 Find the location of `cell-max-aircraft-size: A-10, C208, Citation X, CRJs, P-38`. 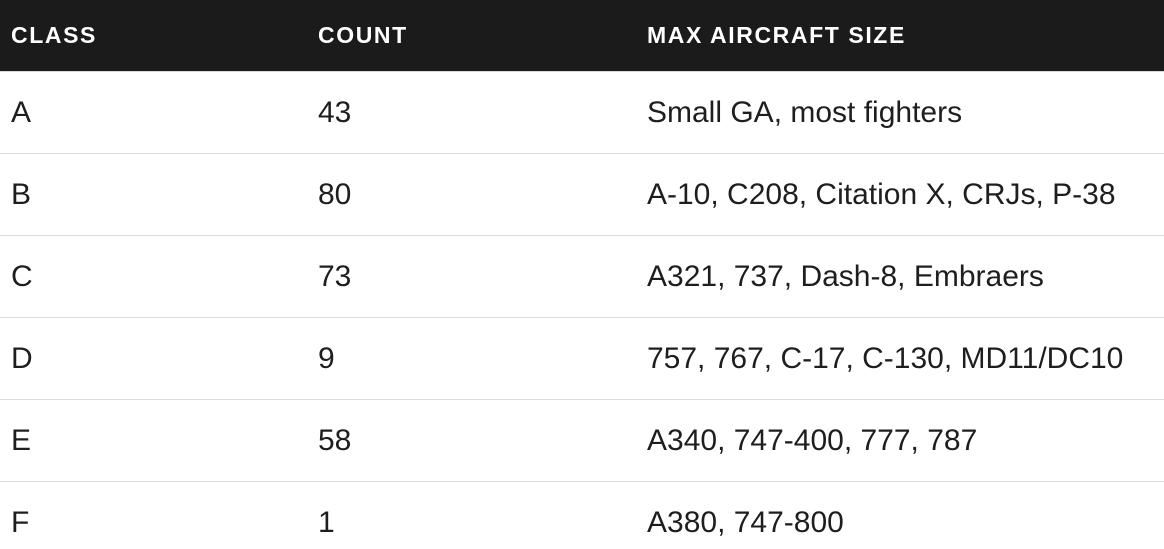

cell-max-aircraft-size: A-10, C208, Citation X, CRJs, P-38 is located at coordinates (881, 194).